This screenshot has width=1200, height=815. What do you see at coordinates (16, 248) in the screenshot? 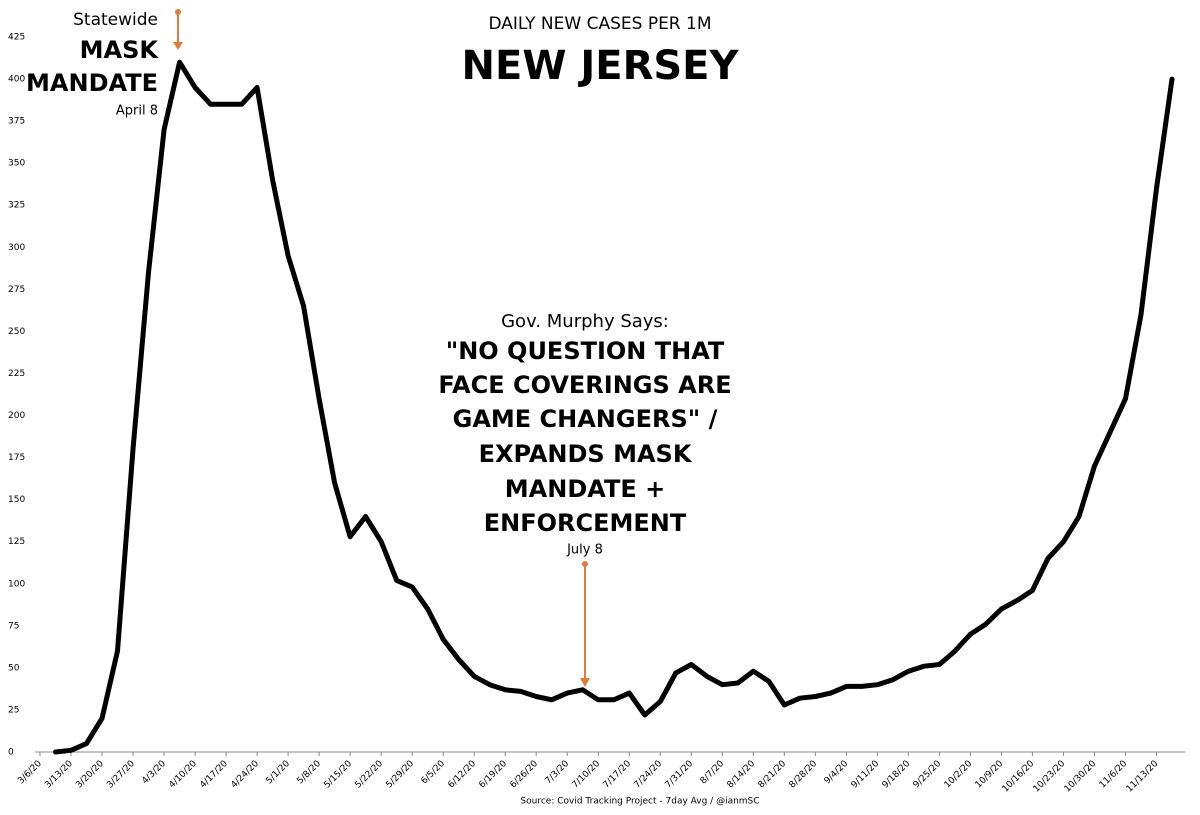
I see `y-tick-label: 300` at bounding box center [16, 248].